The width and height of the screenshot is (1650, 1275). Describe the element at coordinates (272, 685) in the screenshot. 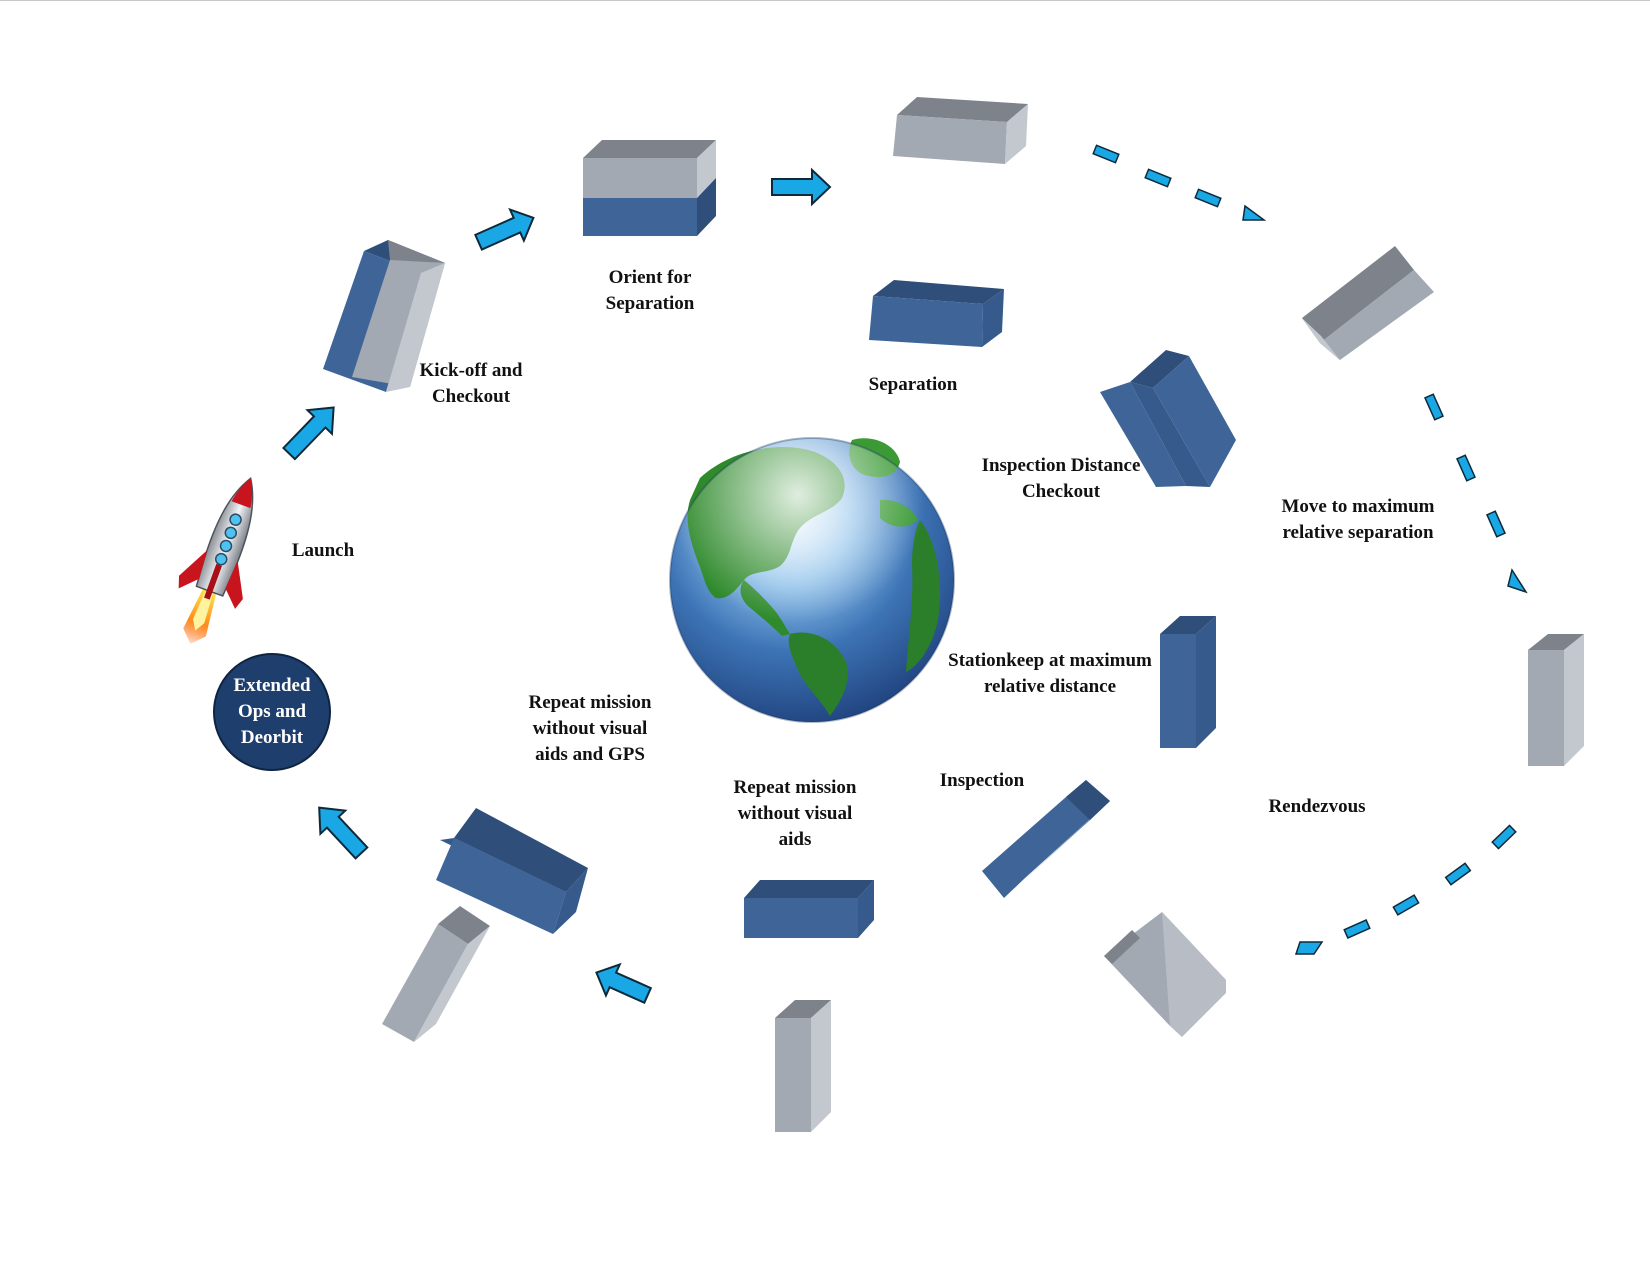

I see `label-line: Extended` at that location.